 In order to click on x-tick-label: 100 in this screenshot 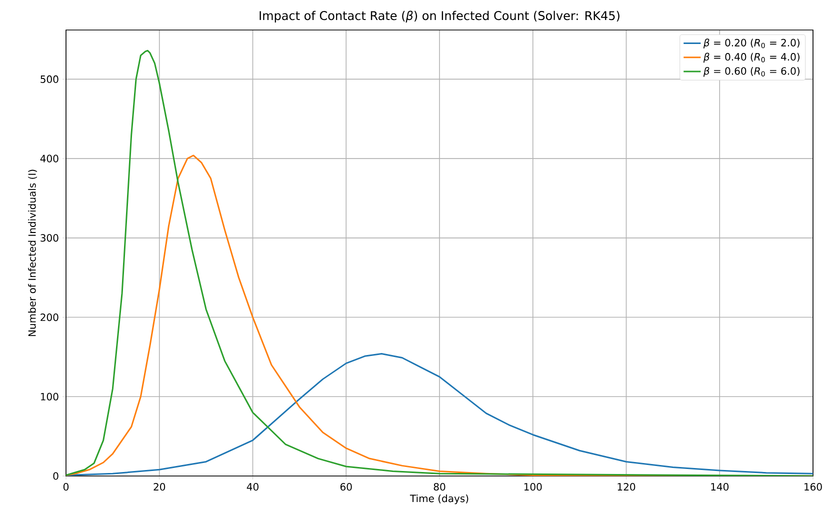, I will do `click(533, 487)`.